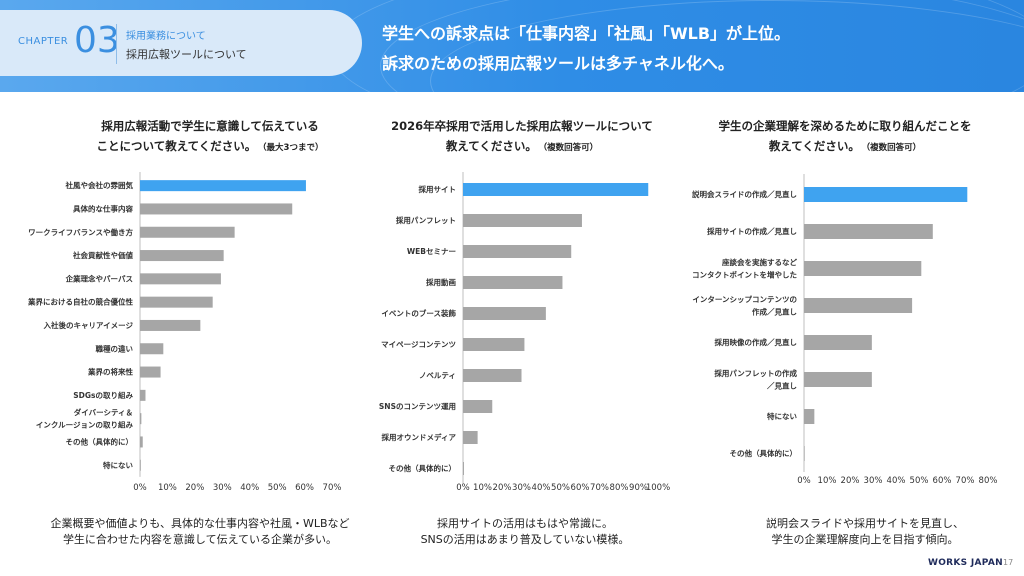 This screenshot has width=1024, height=576. I want to click on category-label: 社風や会社の雰囲気, so click(99, 185).